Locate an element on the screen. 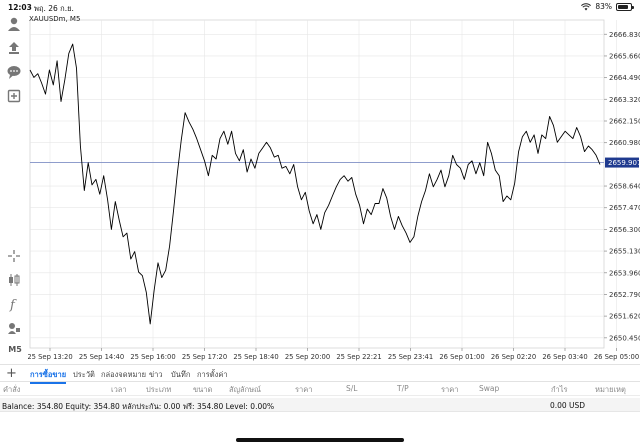  x-tick-label: 25 Sep 13:20 is located at coordinates (50, 357).